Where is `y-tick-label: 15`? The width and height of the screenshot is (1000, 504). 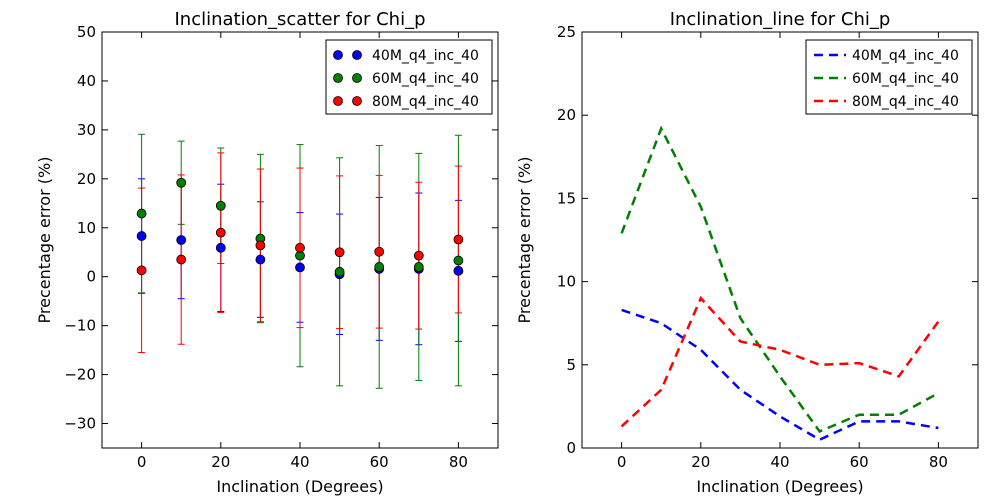 y-tick-label: 15 is located at coordinates (566, 198).